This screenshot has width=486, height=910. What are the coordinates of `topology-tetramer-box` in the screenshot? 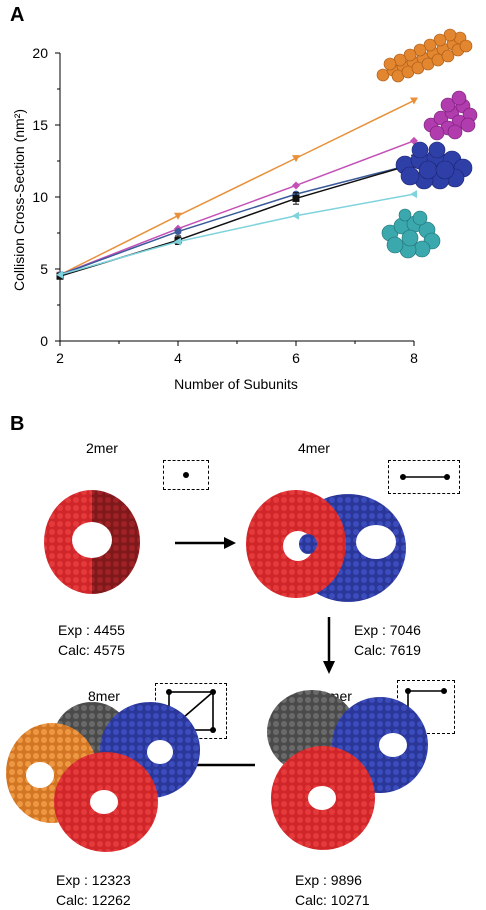 It's located at (424, 477).